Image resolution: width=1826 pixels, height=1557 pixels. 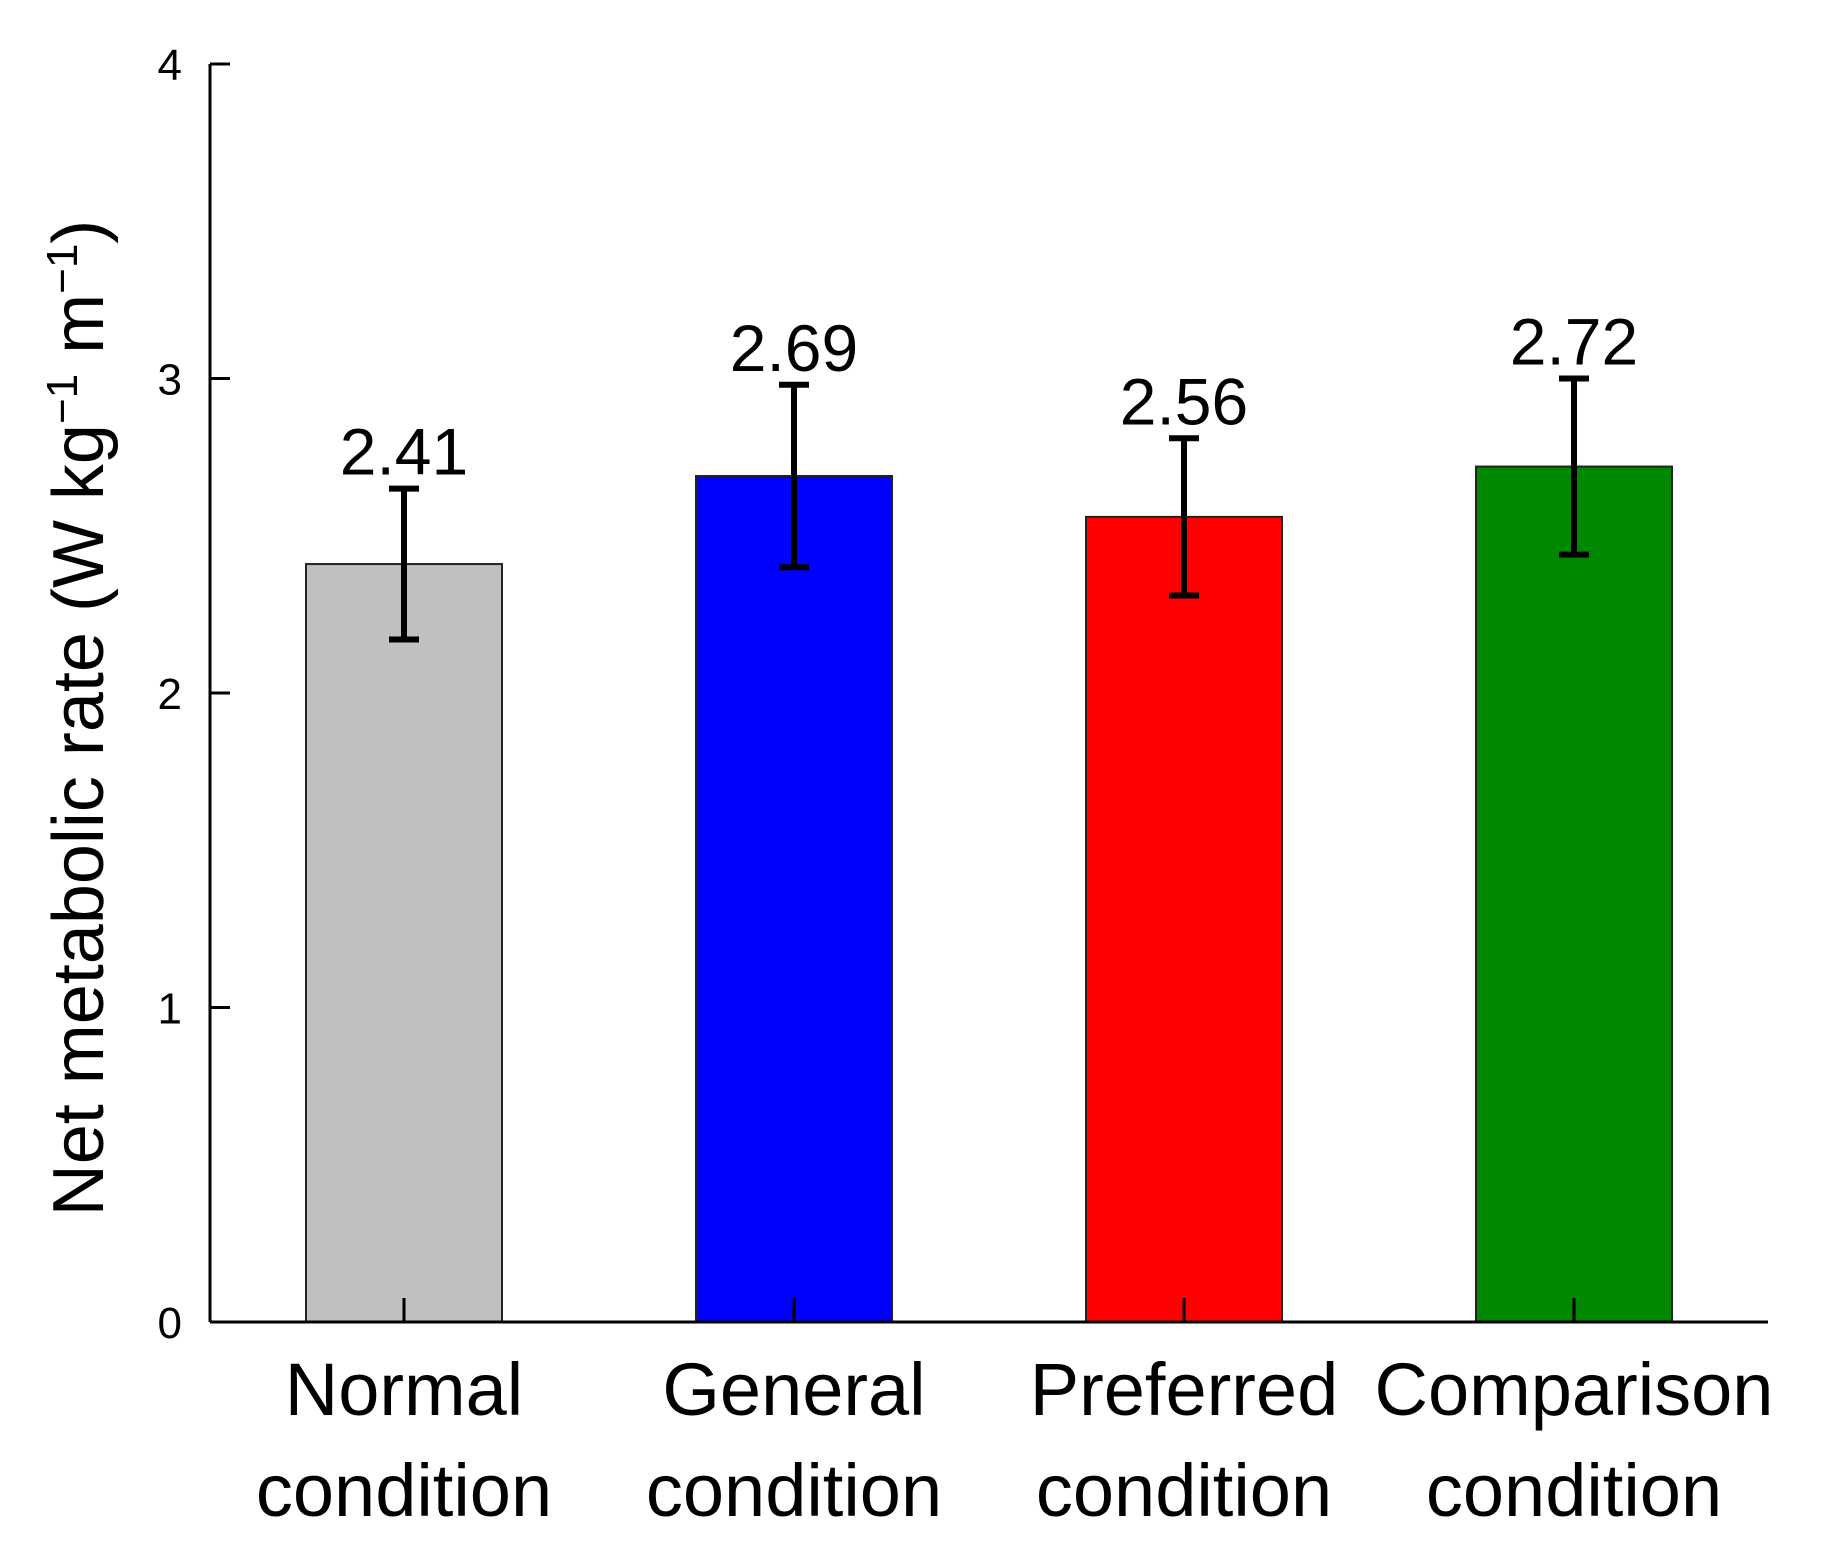 I want to click on data-label: 2.41, so click(x=404, y=452).